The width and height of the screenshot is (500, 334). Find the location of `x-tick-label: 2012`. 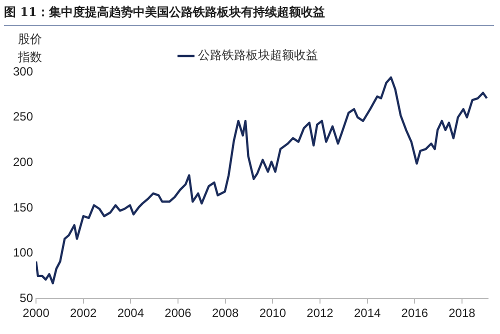

x-tick-label: 2012 is located at coordinates (320, 313).